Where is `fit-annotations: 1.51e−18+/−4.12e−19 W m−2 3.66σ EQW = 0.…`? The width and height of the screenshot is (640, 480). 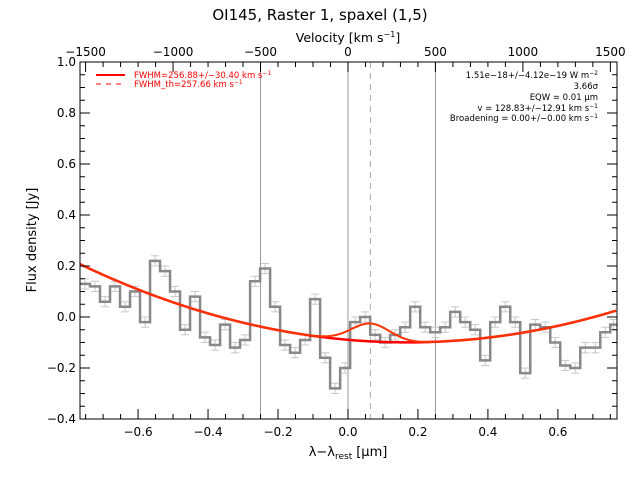
fit-annotations: 1.51e−18+/−4.12e−19 W m−2 3.66σ EQW = 0.… is located at coordinates (524, 97).